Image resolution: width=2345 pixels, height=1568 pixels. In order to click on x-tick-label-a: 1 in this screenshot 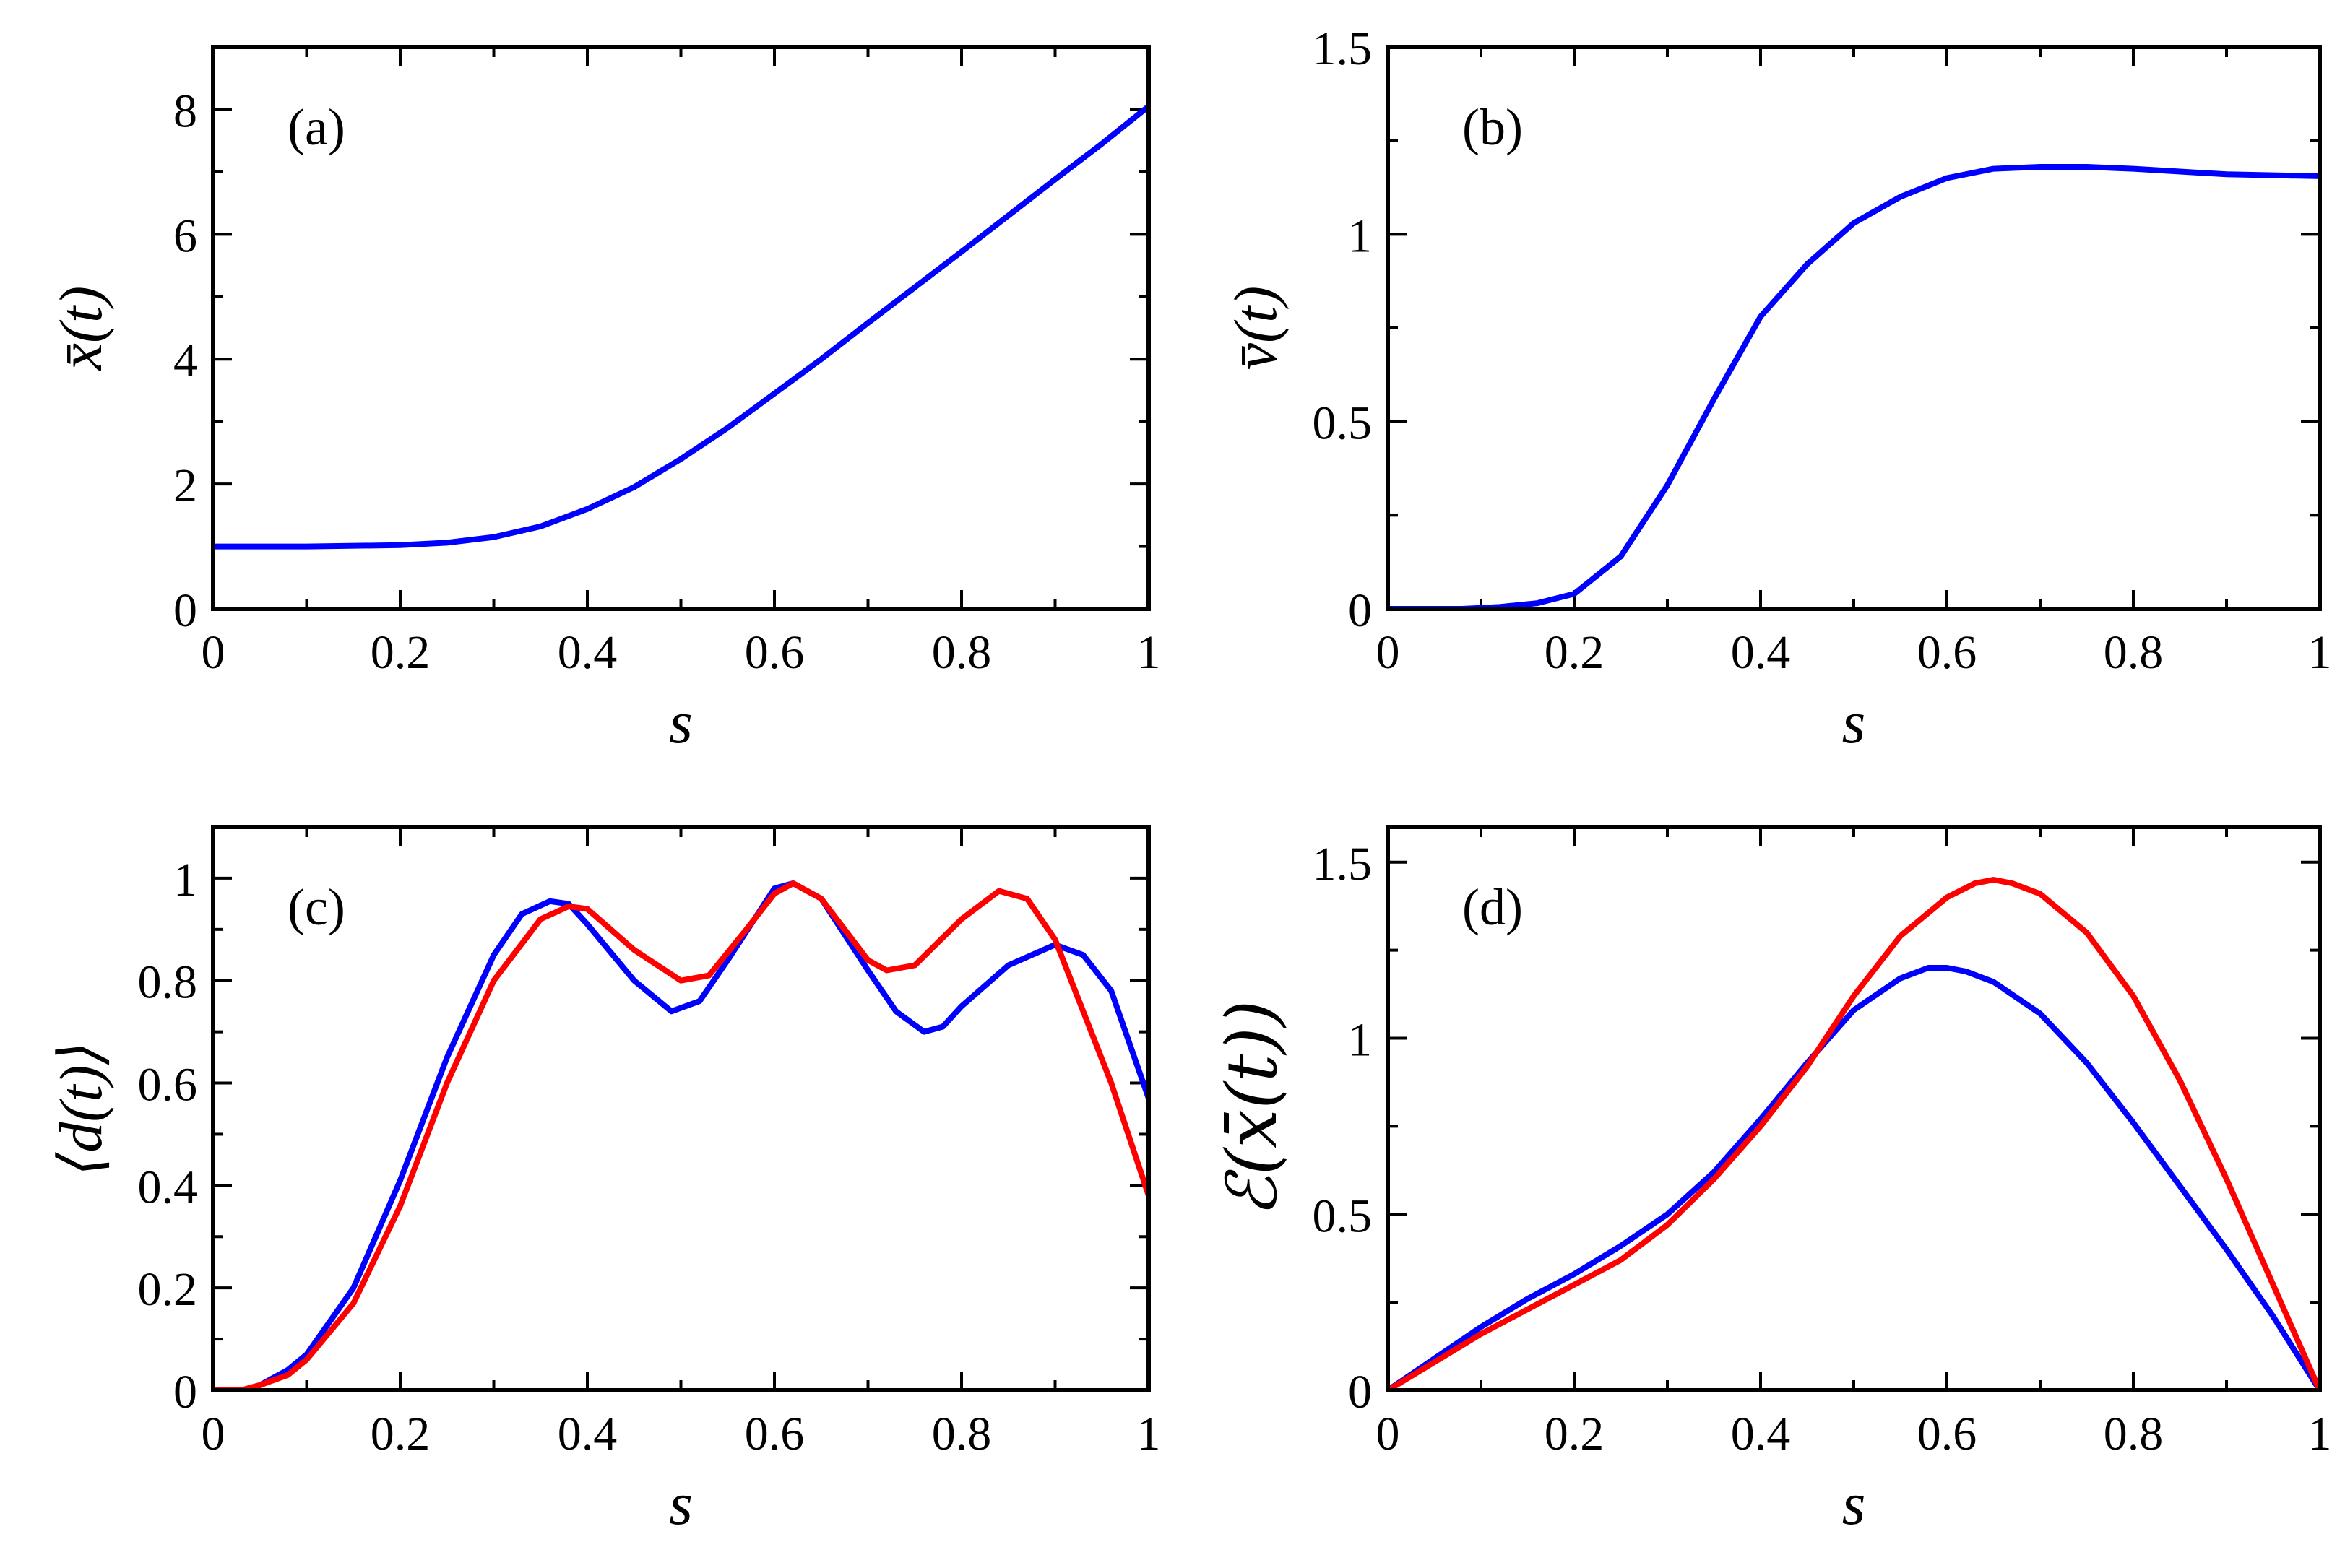, I will do `click(1149, 653)`.